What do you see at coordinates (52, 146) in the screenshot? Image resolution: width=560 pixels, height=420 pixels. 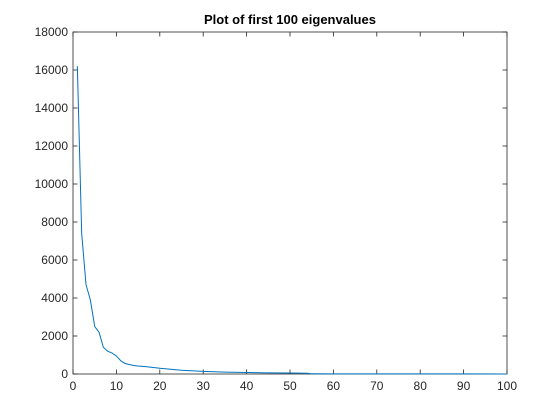 I see `y-tick-label: 12000` at bounding box center [52, 146].